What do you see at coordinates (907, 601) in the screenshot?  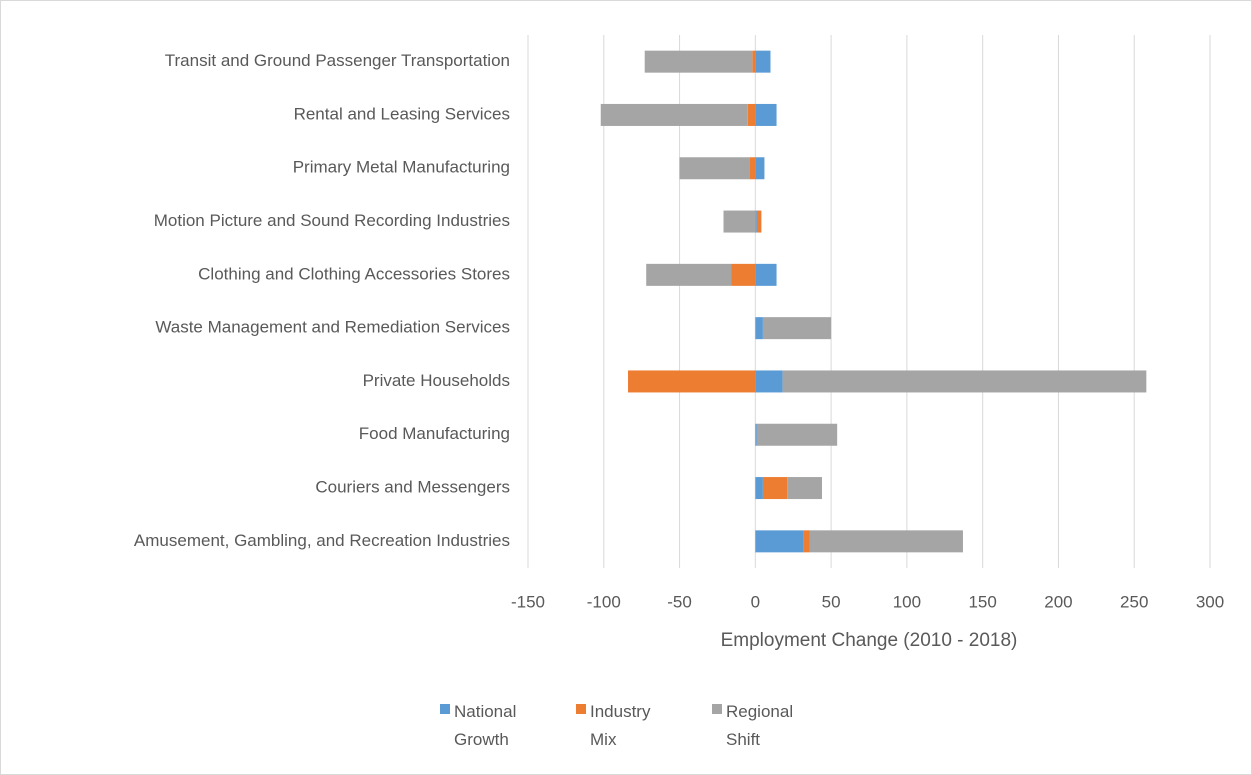 I see `x-tick-label: 100` at bounding box center [907, 601].